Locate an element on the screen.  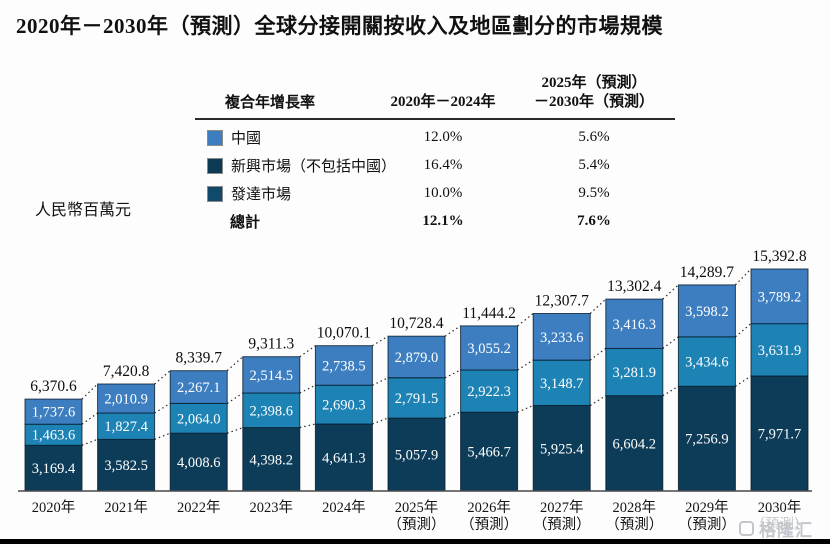
bar-total-label: 9,311.3 is located at coordinates (271, 344).